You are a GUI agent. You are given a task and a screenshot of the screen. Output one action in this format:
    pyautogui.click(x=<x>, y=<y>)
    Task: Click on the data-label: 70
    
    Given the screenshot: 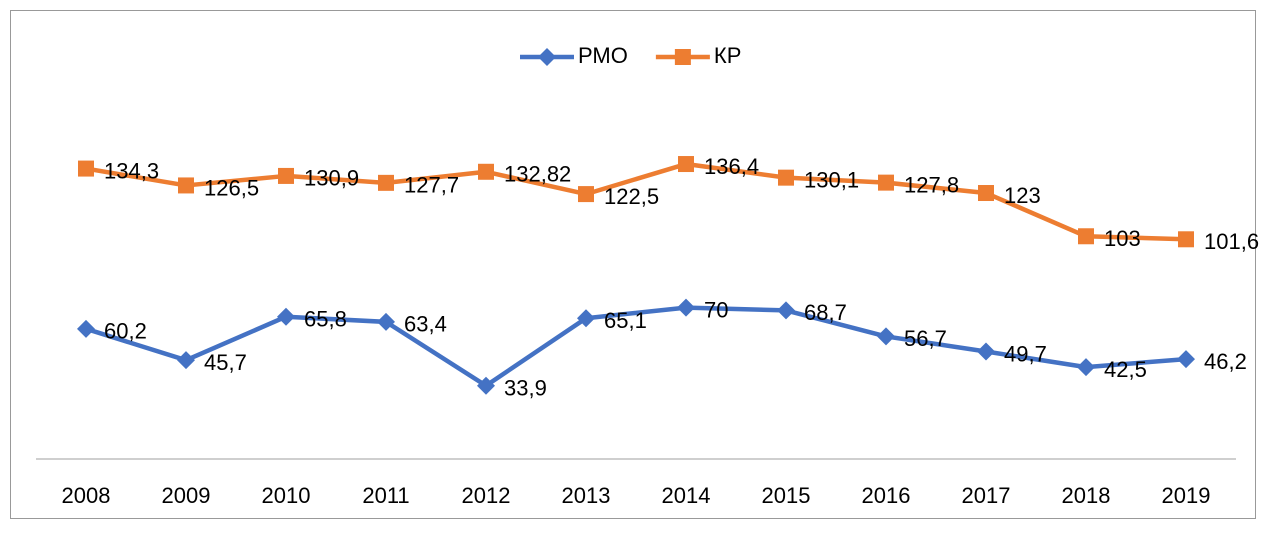 What is the action you would take?
    pyautogui.click(x=716, y=309)
    